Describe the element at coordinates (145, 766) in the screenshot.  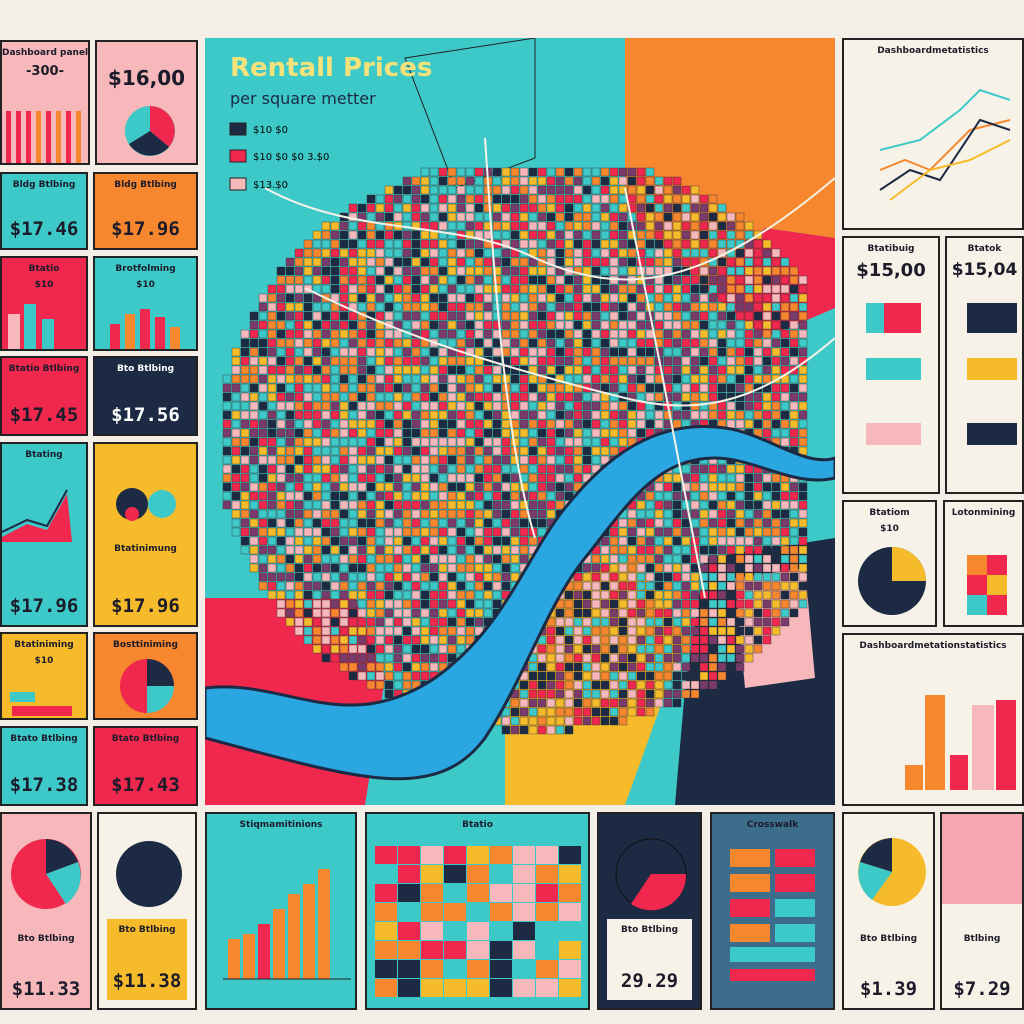
I see `card: Btato Btlbing $17.43` at that location.